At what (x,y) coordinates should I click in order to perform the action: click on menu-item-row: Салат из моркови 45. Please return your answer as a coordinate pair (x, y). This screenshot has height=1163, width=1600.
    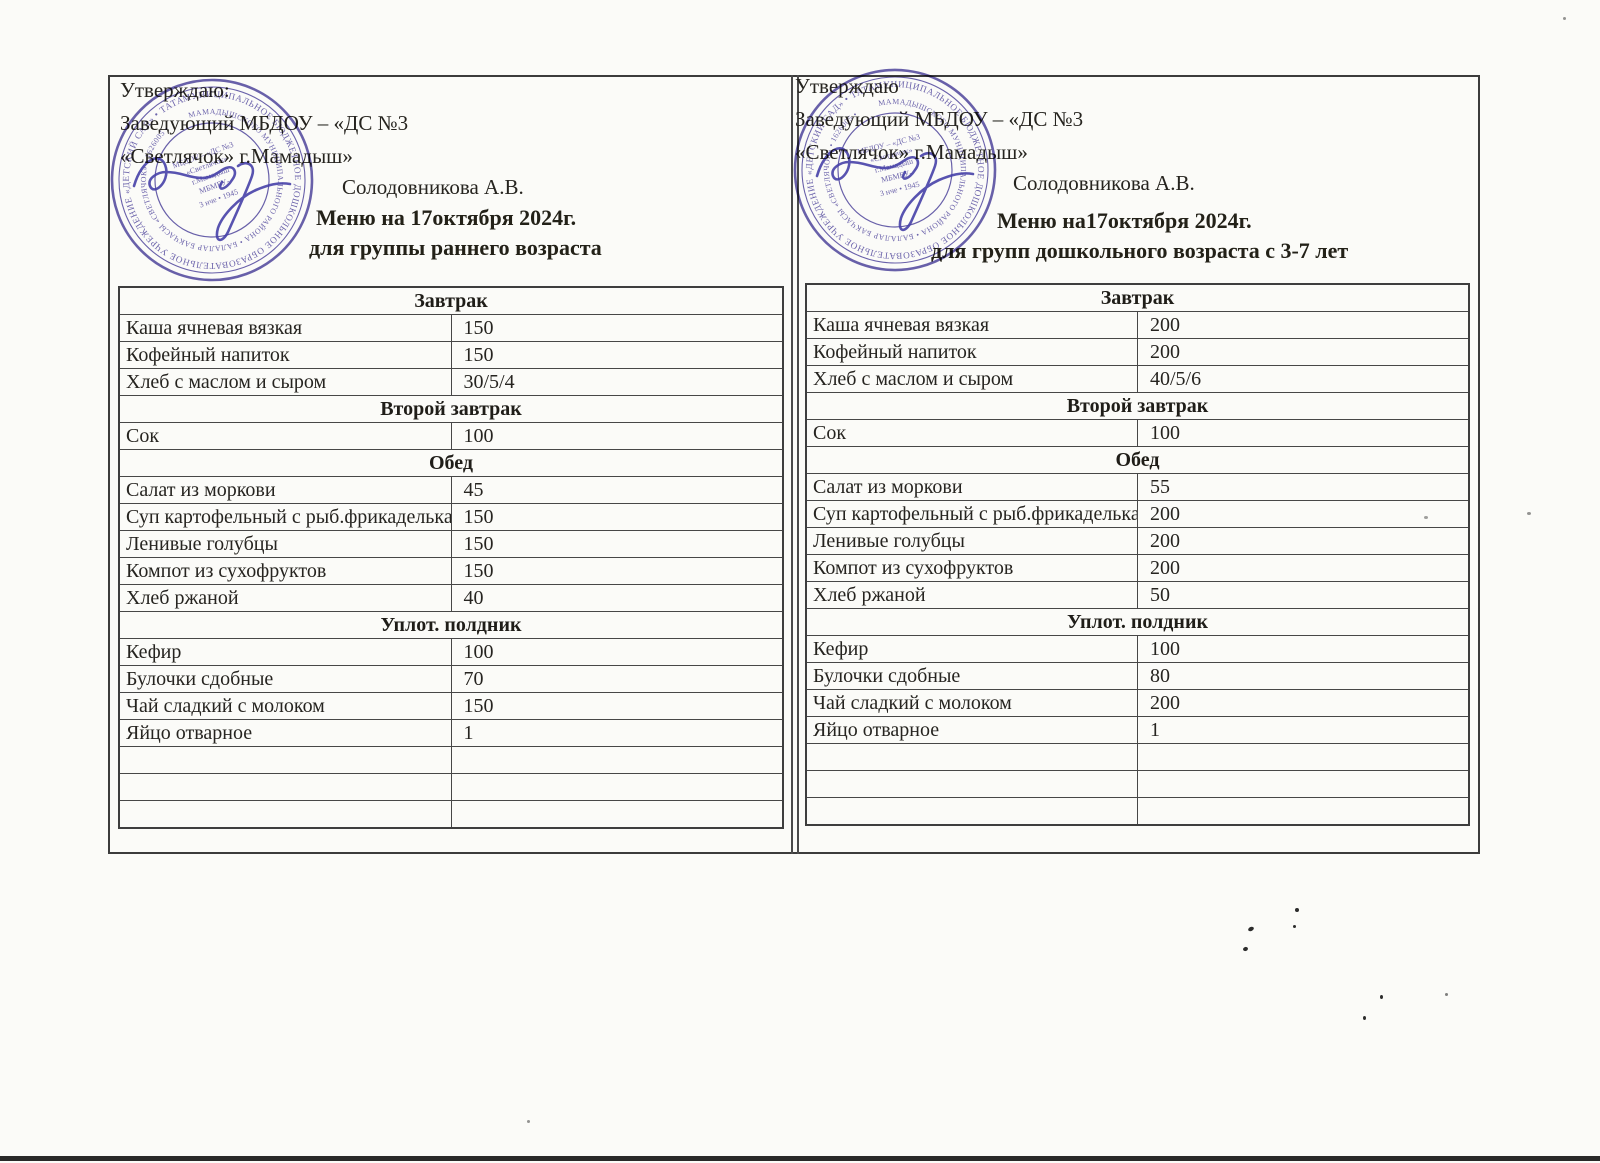
    Looking at the image, I should click on (451, 490).